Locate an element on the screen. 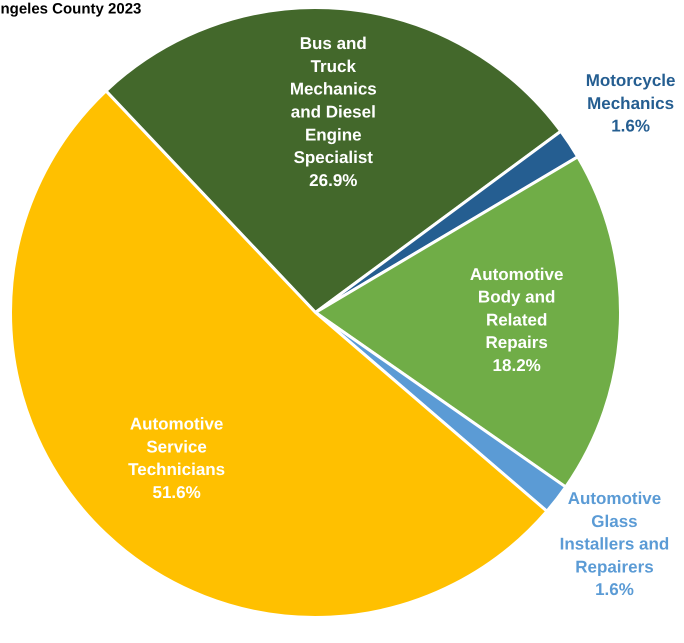  chart-title: ngeles County 2023 is located at coordinates (71, 9).